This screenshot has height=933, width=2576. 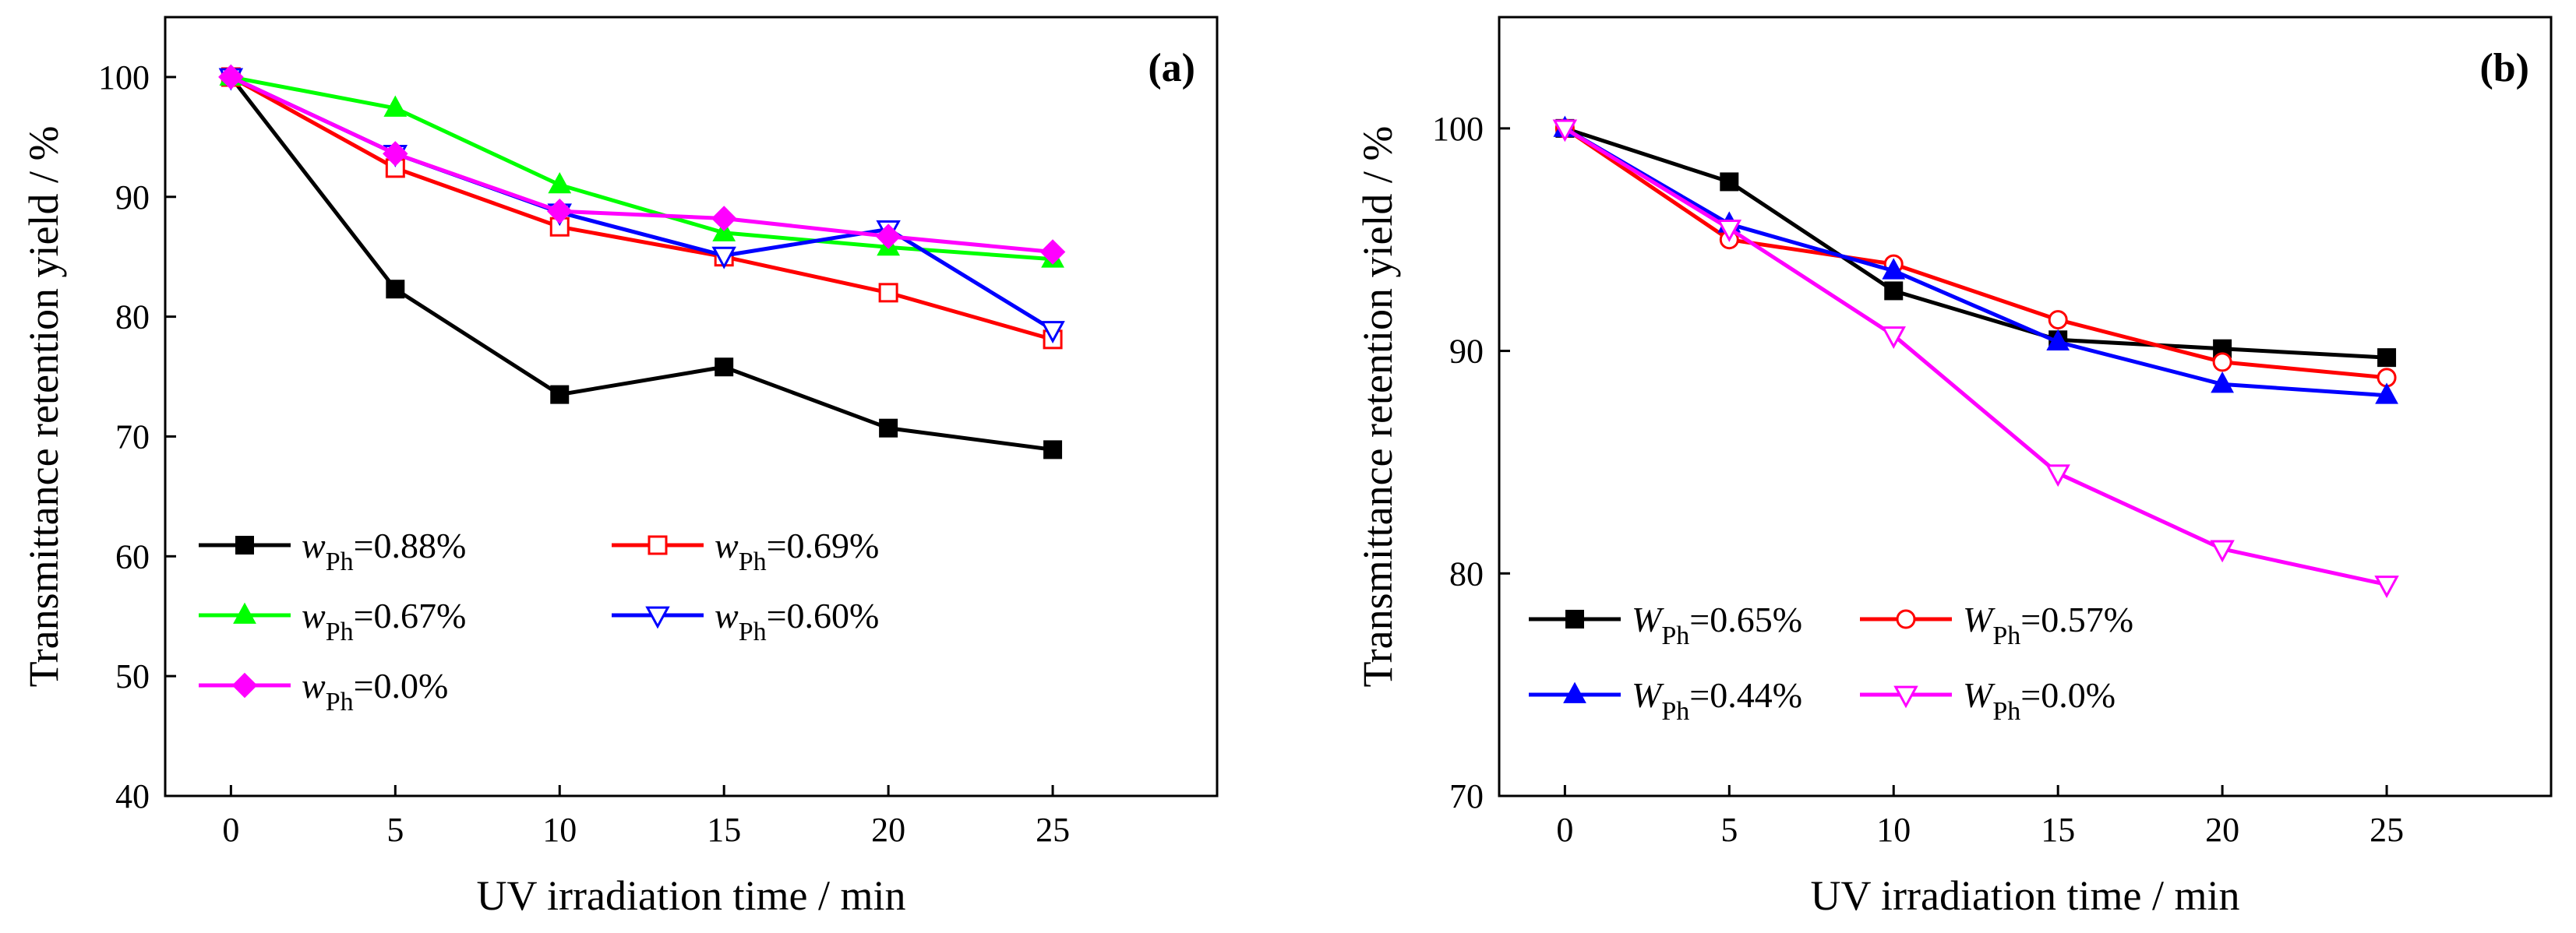 I want to click on legend-label: wPh=0.69%, so click(x=797, y=551).